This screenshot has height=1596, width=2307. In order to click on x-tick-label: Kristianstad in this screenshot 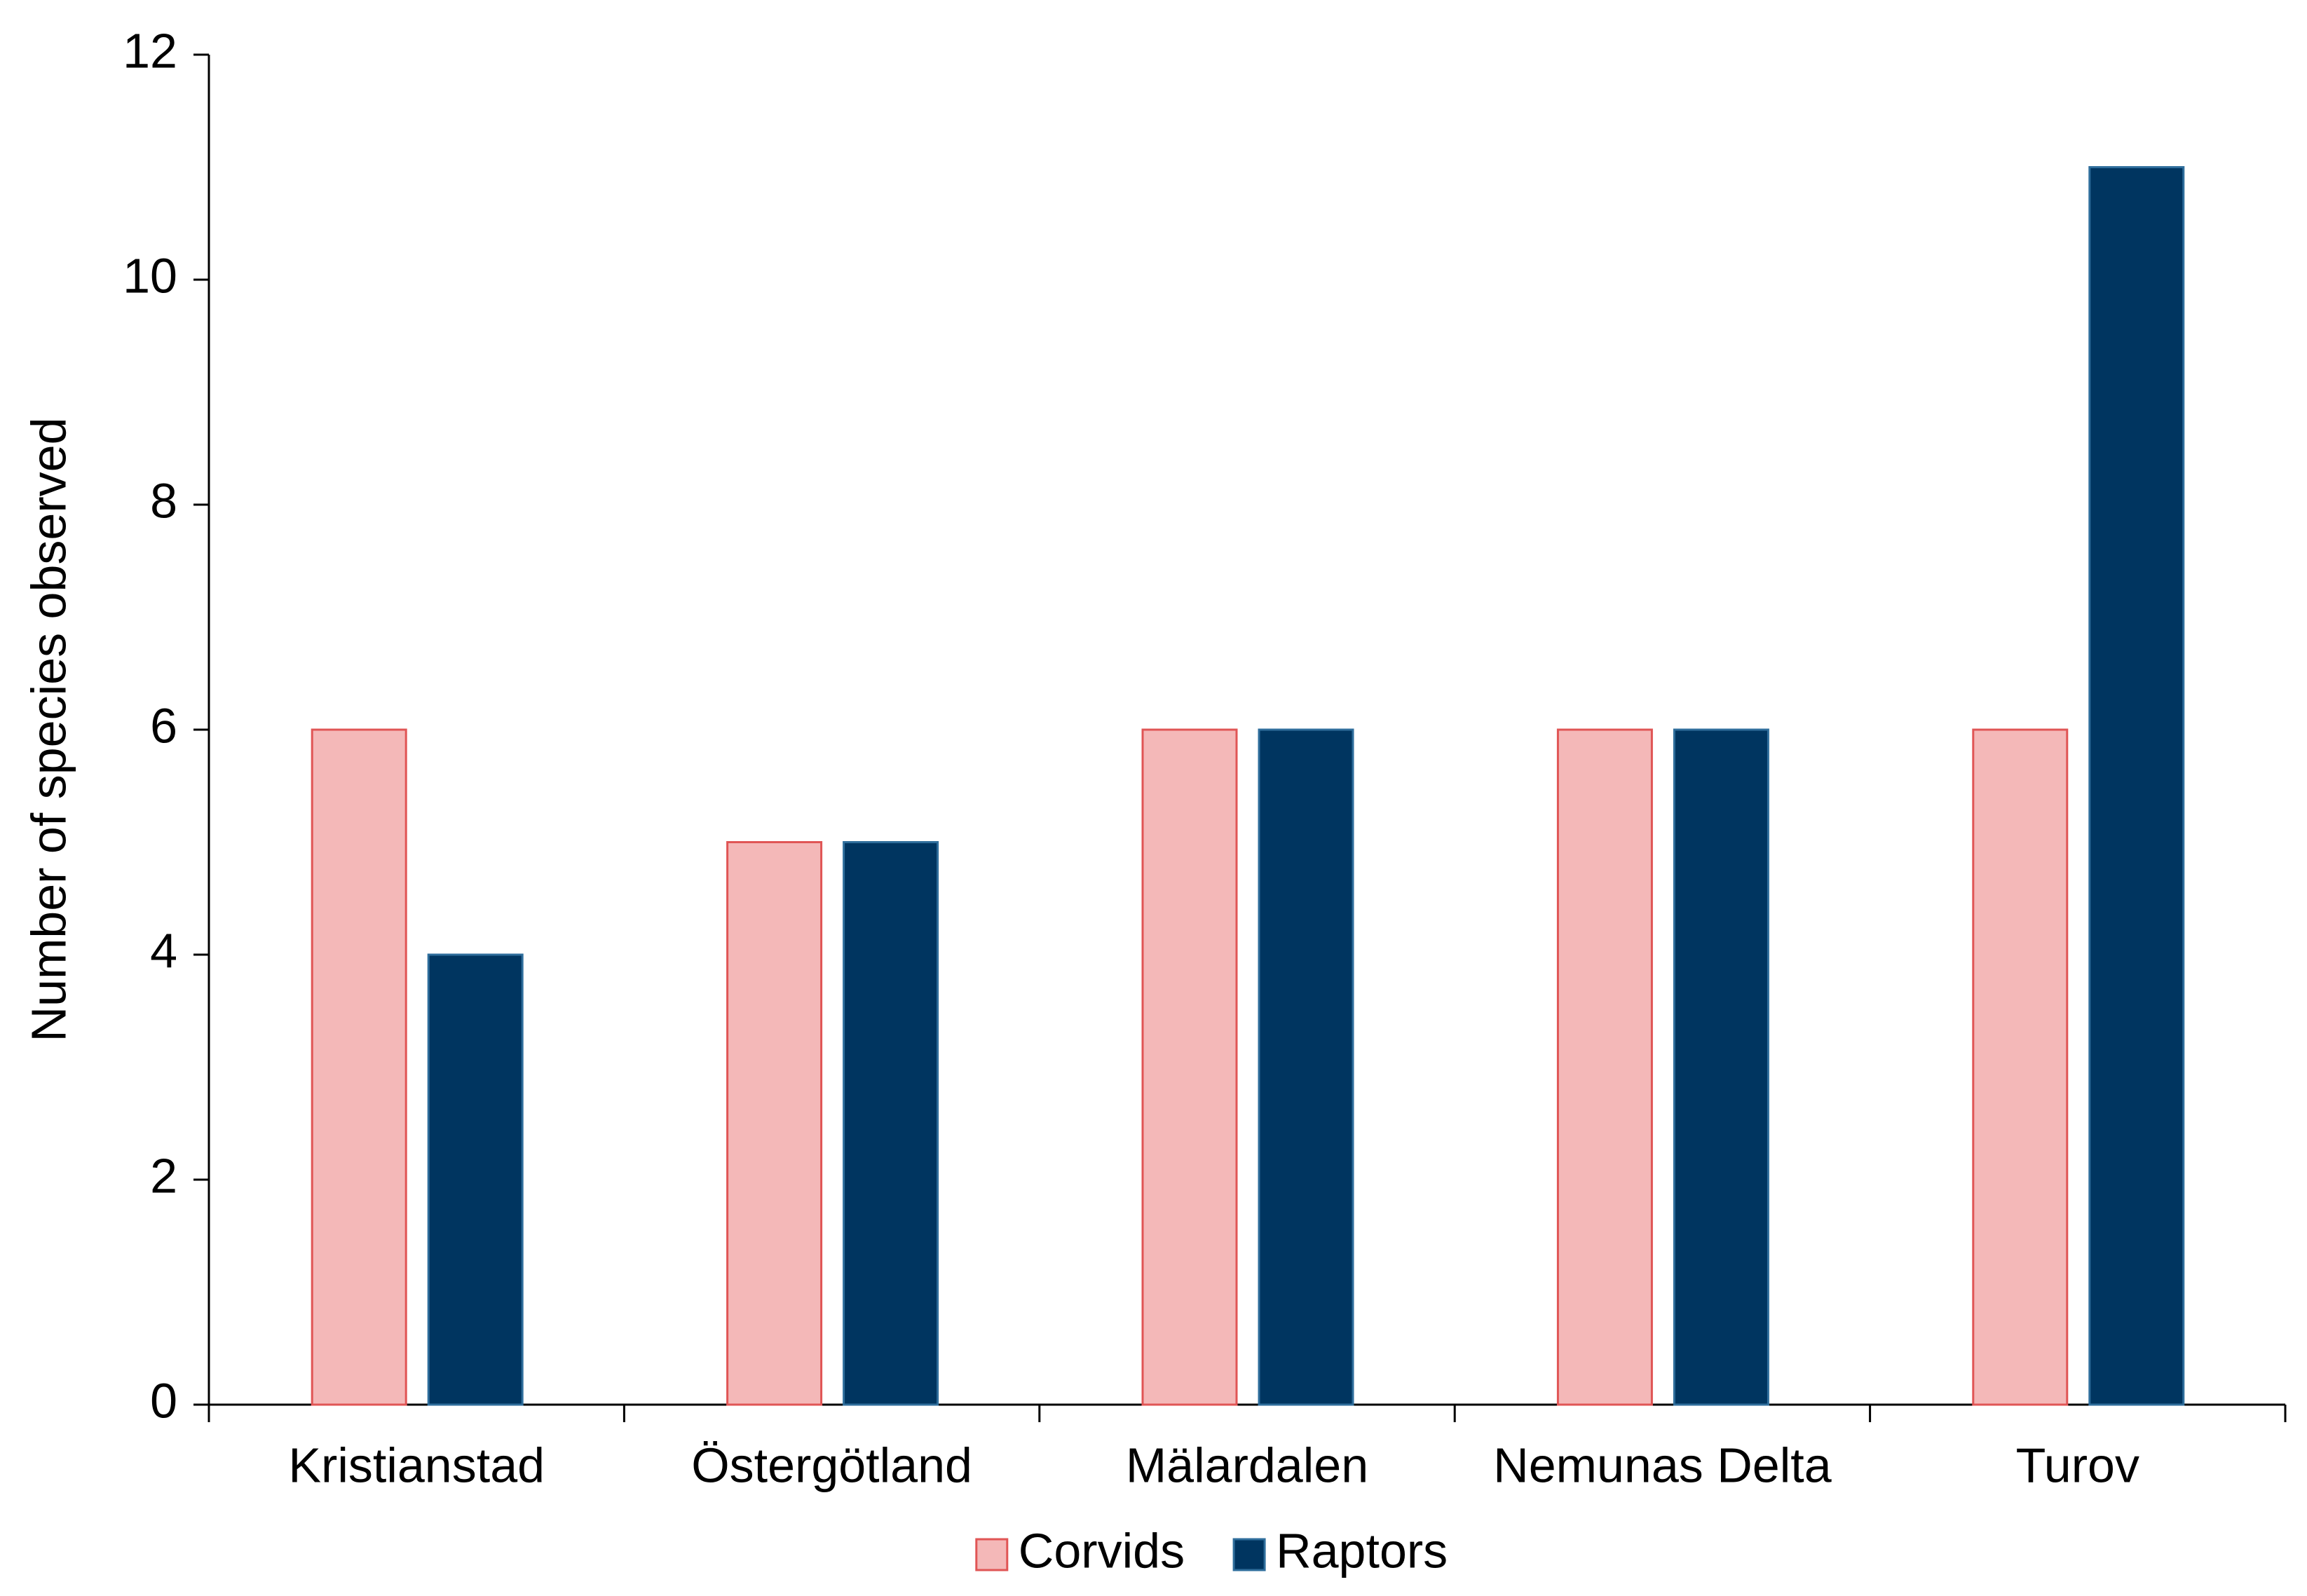, I will do `click(416, 1465)`.